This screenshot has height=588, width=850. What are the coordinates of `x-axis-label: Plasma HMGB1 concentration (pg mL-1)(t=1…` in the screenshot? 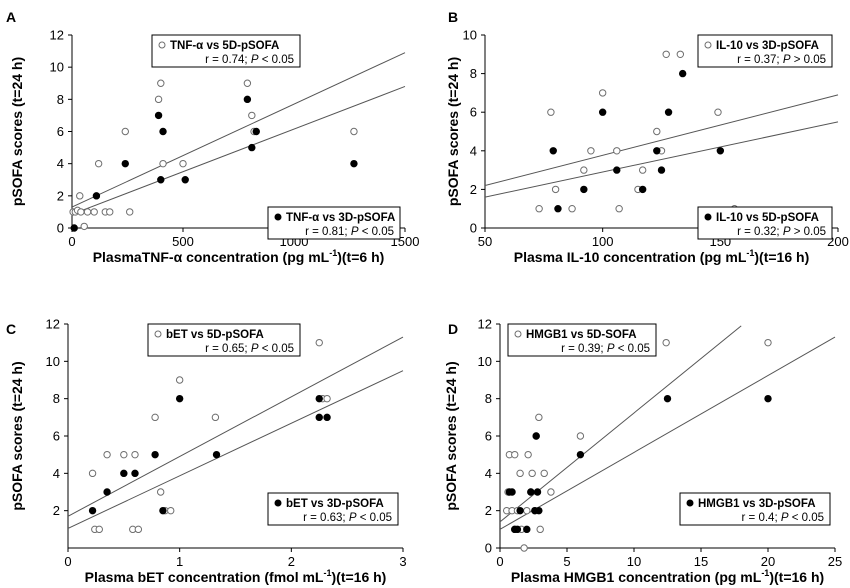 It's located at (667, 576).